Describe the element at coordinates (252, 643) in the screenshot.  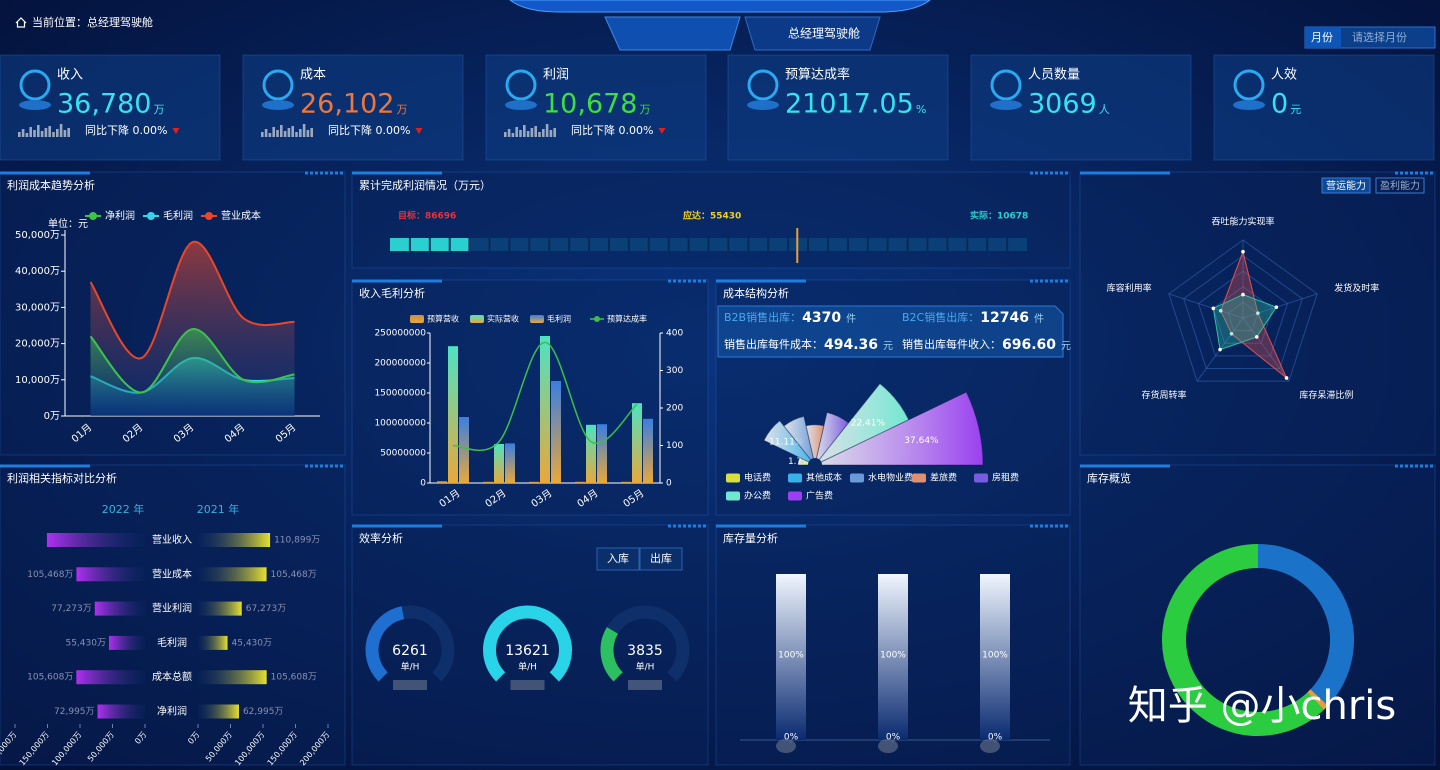
I see `value-label: 45,430万` at that location.